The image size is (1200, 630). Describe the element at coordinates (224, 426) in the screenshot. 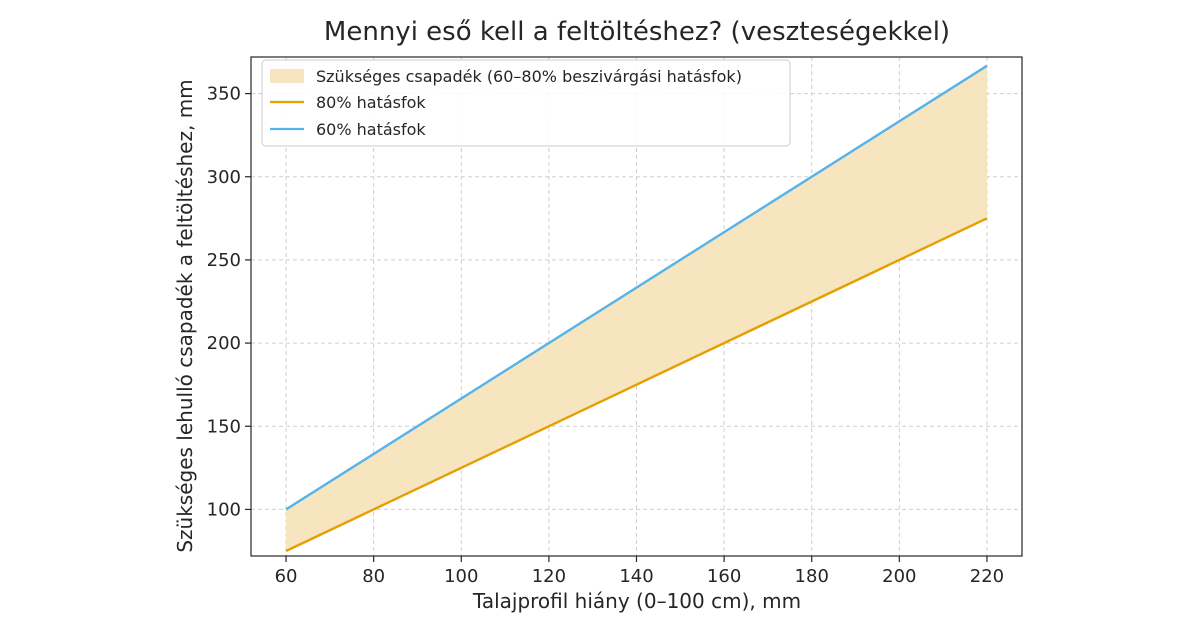

I see `y-tick-label: 150` at that location.